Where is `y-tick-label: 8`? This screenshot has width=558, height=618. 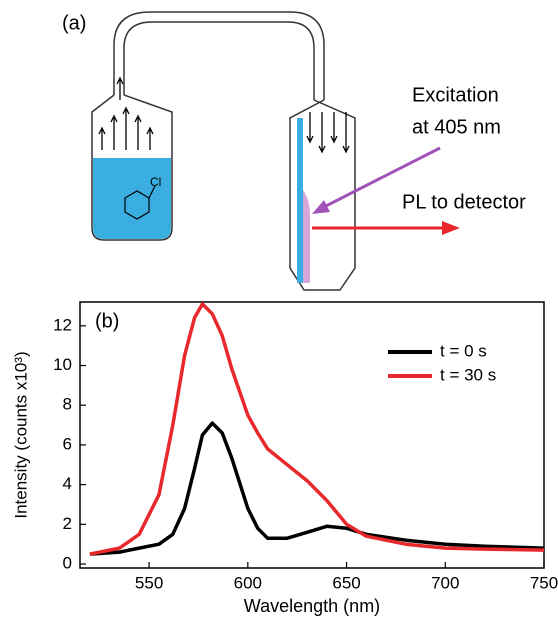
y-tick-label: 8 is located at coordinates (67, 404).